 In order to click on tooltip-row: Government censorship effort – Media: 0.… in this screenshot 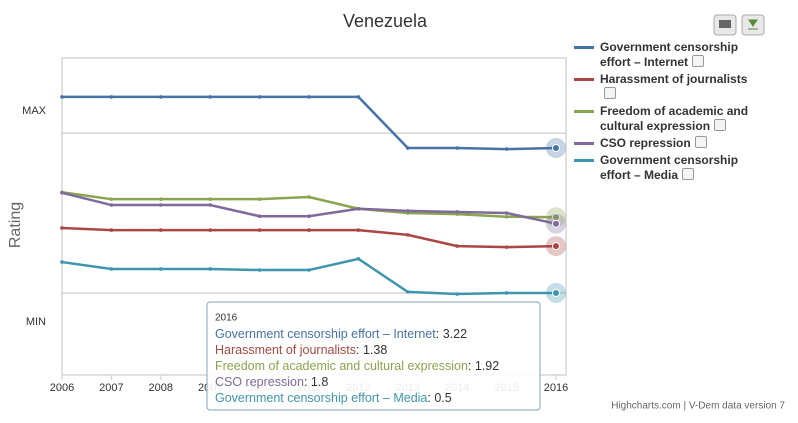, I will do `click(333, 398)`.